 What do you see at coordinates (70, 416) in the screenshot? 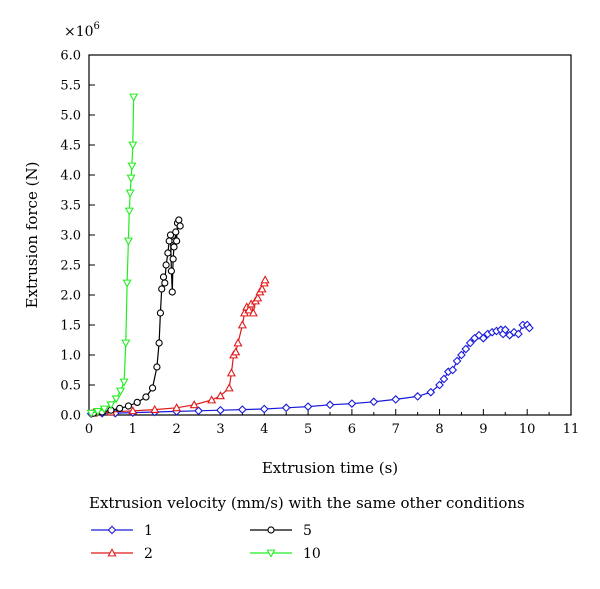
I see `y-tick-label: 0.0` at bounding box center [70, 416].